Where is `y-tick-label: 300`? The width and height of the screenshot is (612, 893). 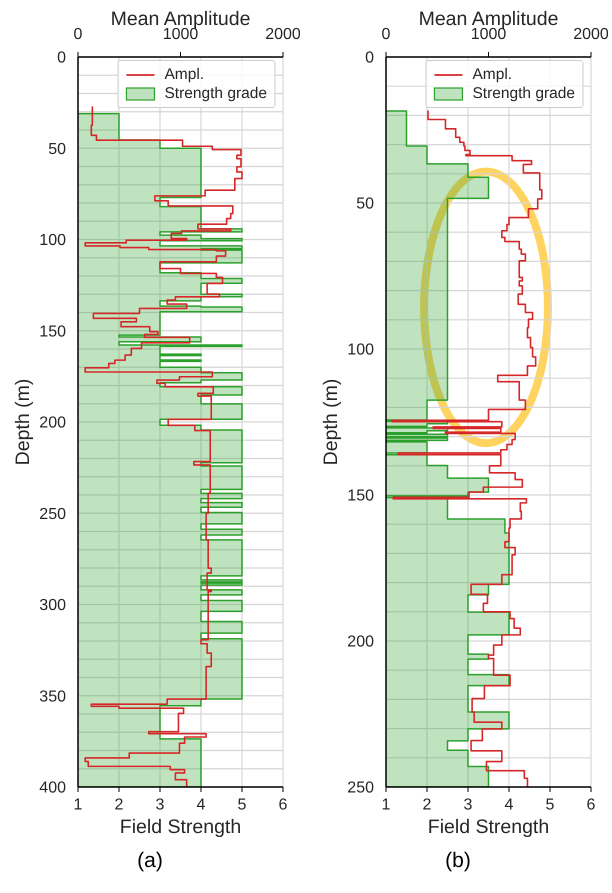 y-tick-label: 300 is located at coordinates (52, 605).